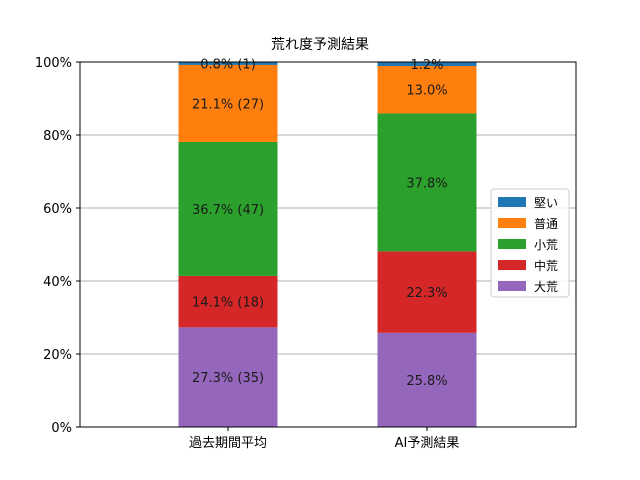 The width and height of the screenshot is (640, 480). What do you see at coordinates (57, 282) in the screenshot?
I see `y-tick-label: 40%` at bounding box center [57, 282].